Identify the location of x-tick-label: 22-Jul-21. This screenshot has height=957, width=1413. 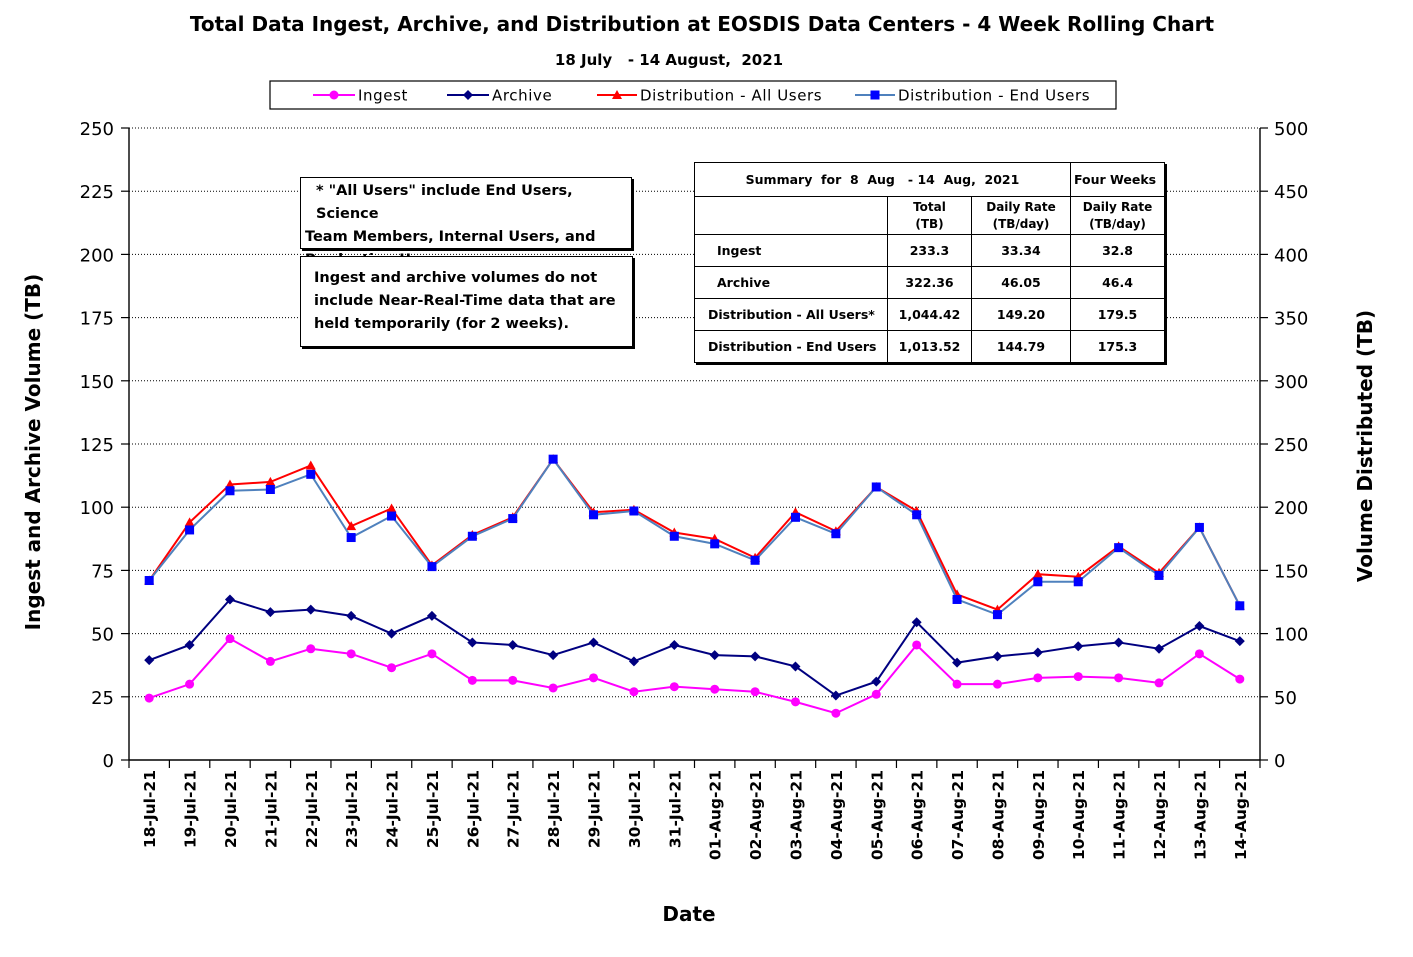
(312, 809).